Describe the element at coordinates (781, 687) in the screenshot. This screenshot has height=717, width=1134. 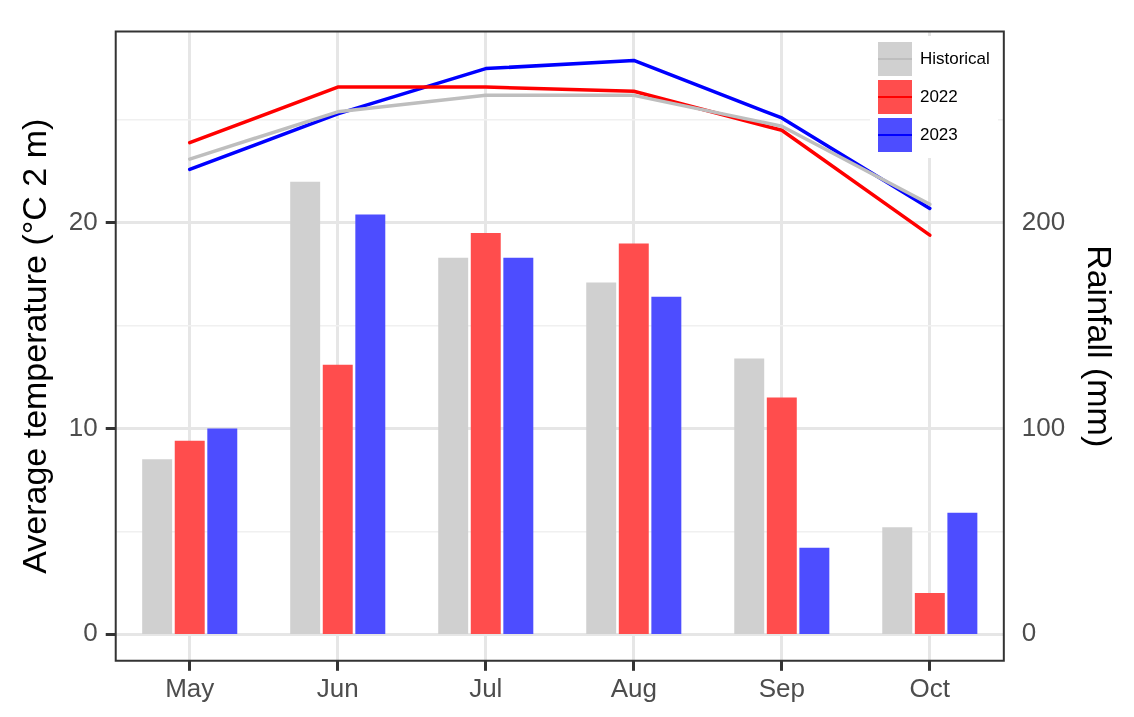
I see `x-tick-label: Sep` at that location.